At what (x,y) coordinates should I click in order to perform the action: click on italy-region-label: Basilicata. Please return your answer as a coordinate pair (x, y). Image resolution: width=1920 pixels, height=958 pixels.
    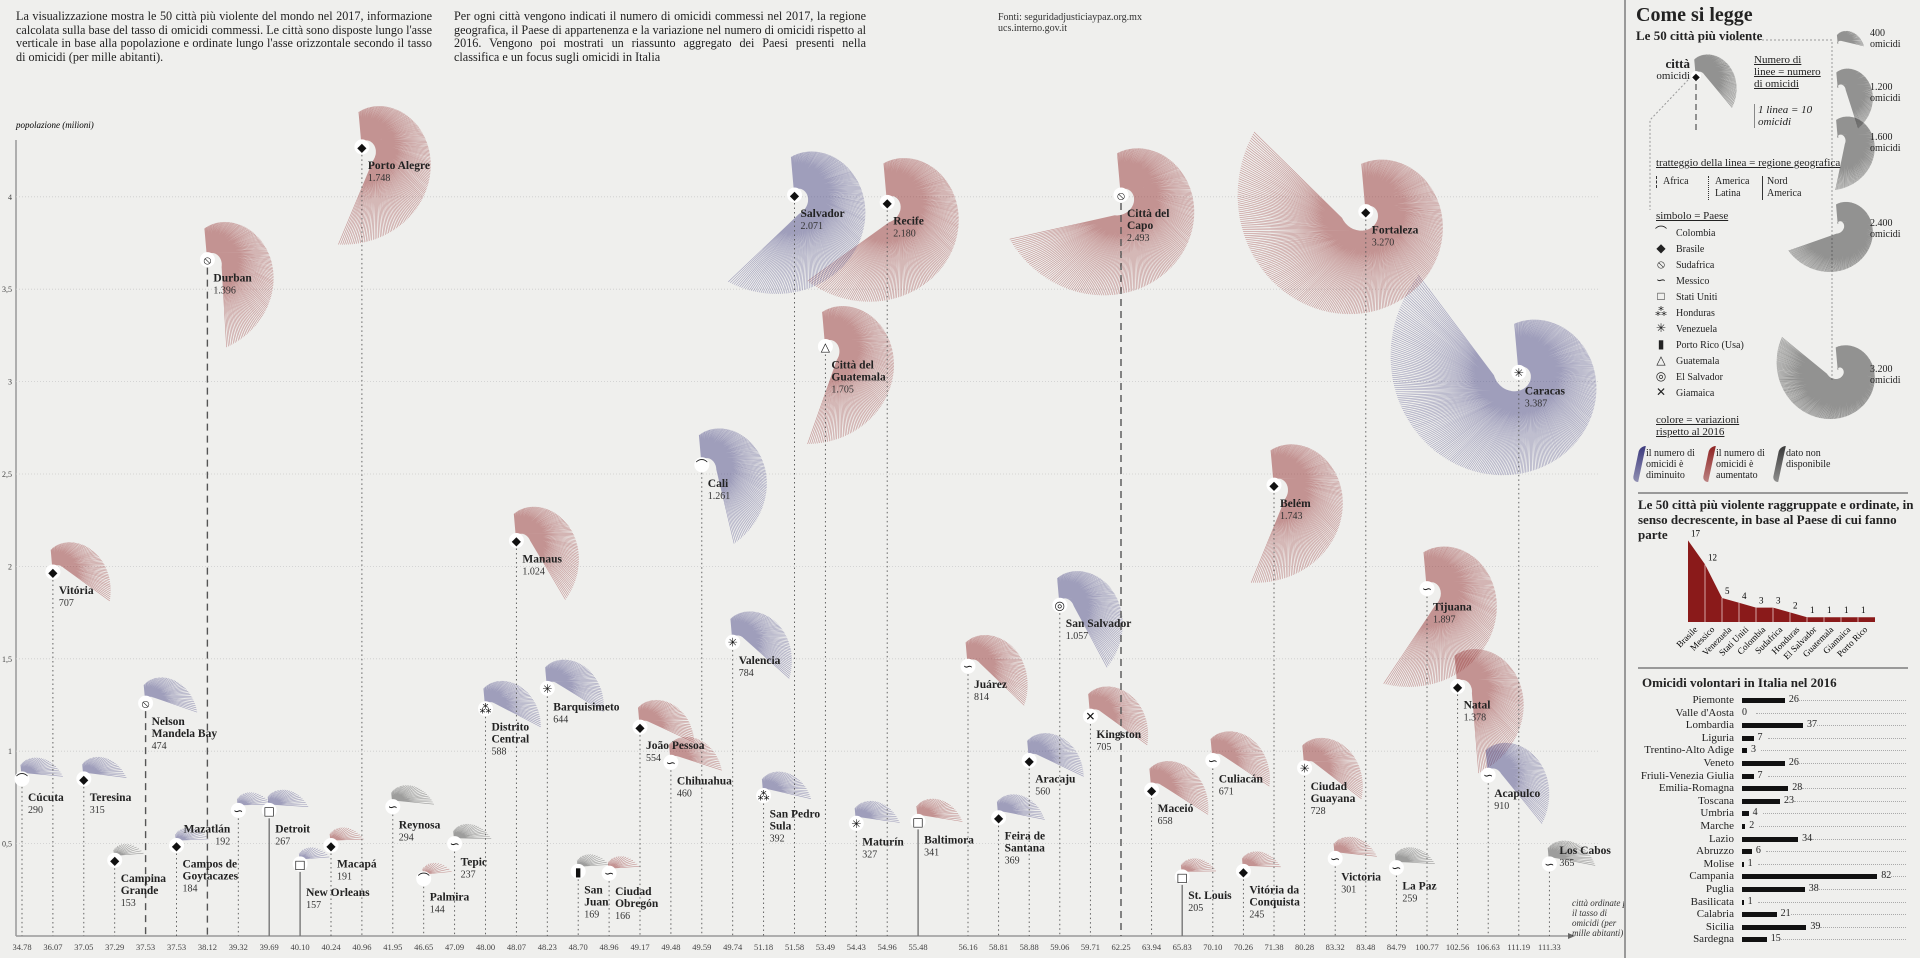
    Looking at the image, I should click on (1712, 901).